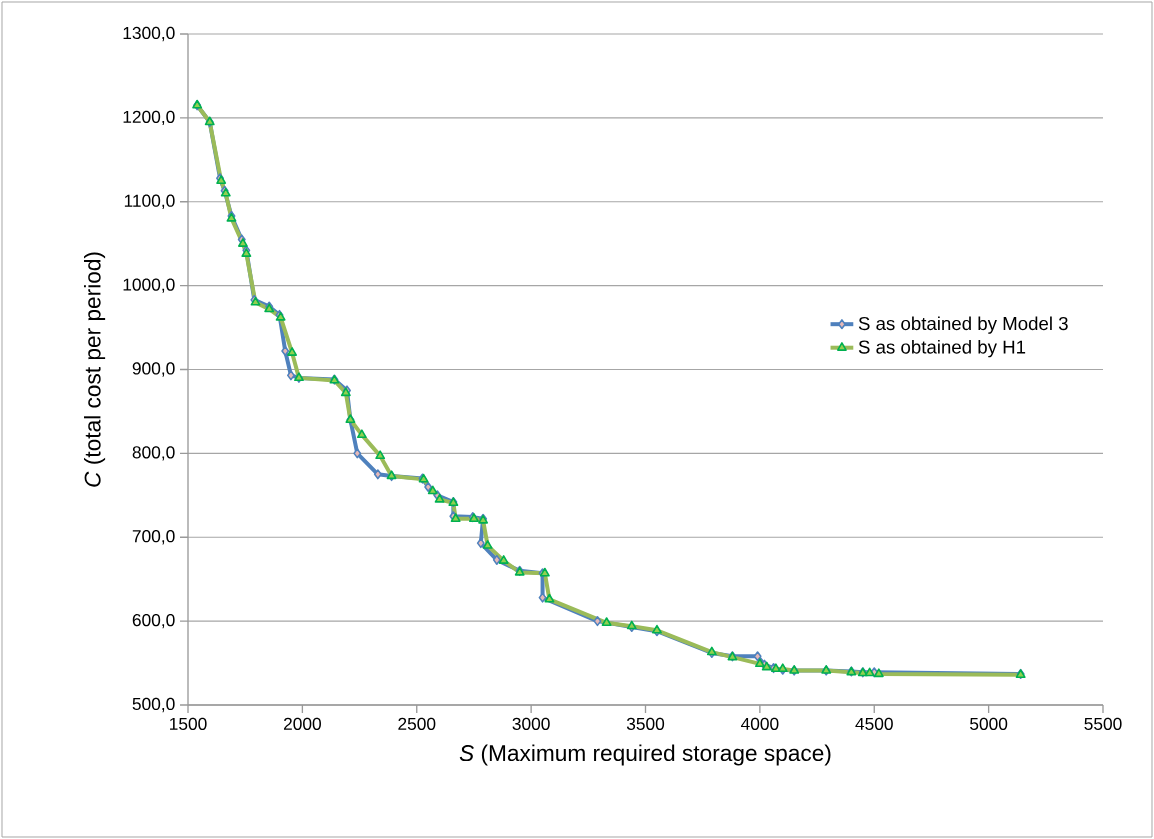 This screenshot has width=1154, height=839. What do you see at coordinates (188, 723) in the screenshot?
I see `x-tick-label: 1500` at bounding box center [188, 723].